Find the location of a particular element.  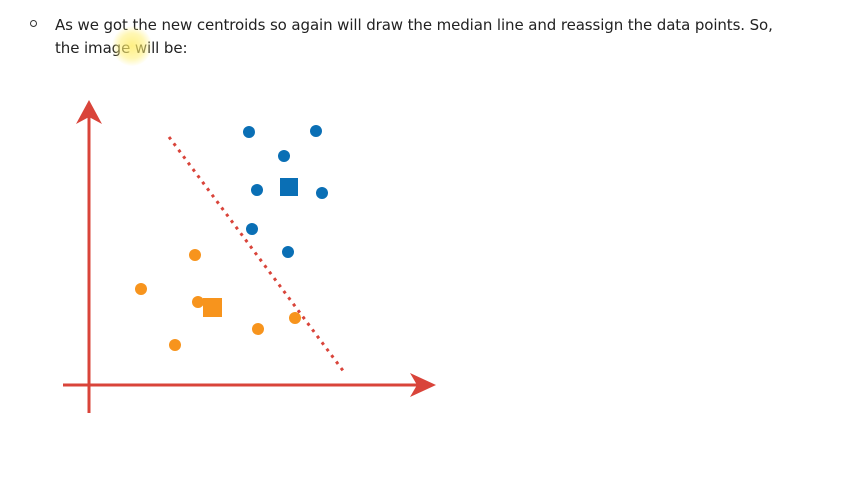

orange-centroid is located at coordinates (212, 307).